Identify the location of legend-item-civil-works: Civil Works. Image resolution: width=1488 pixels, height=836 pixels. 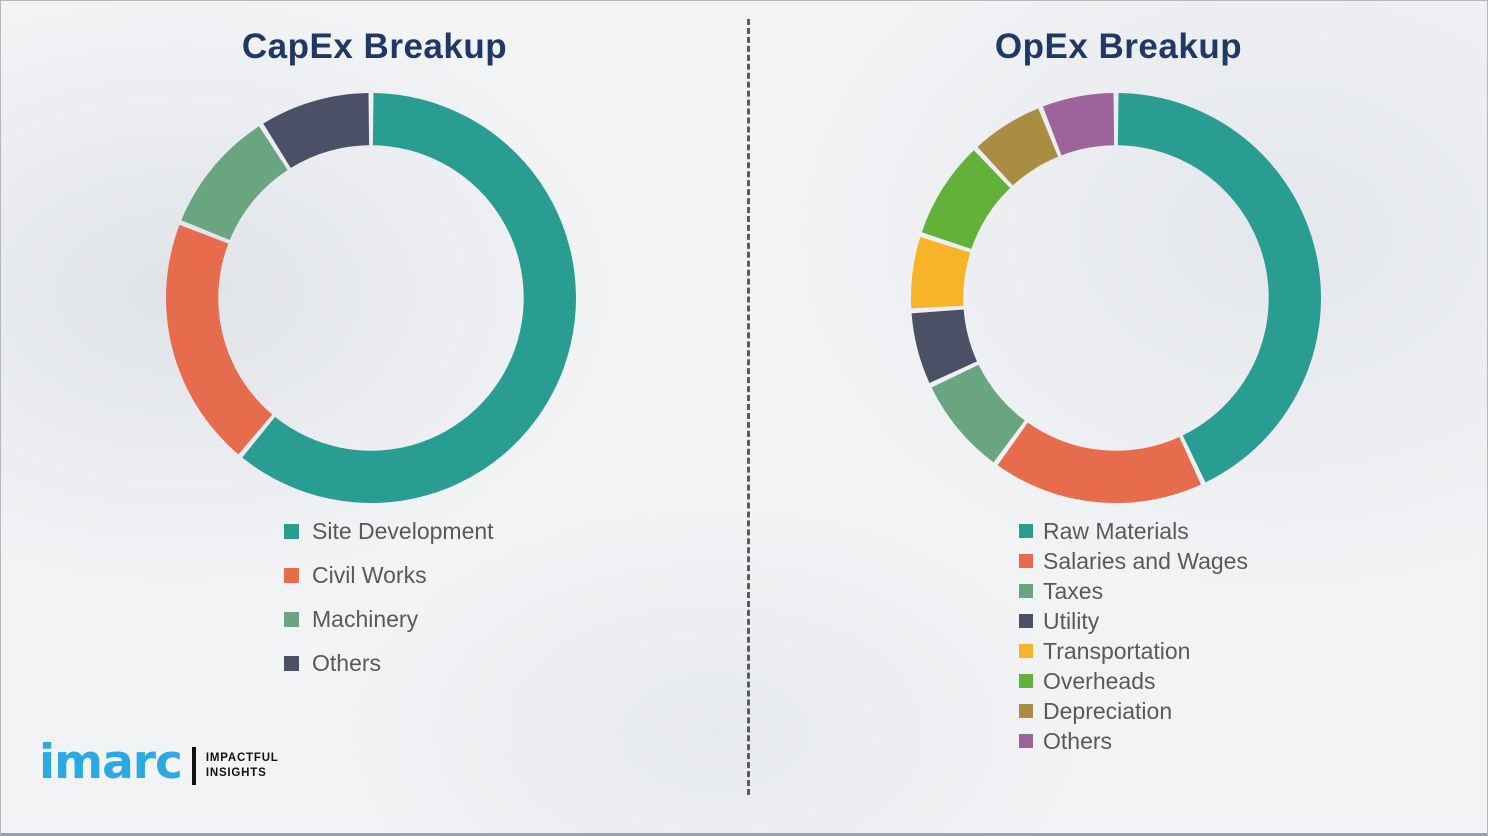
(389, 575).